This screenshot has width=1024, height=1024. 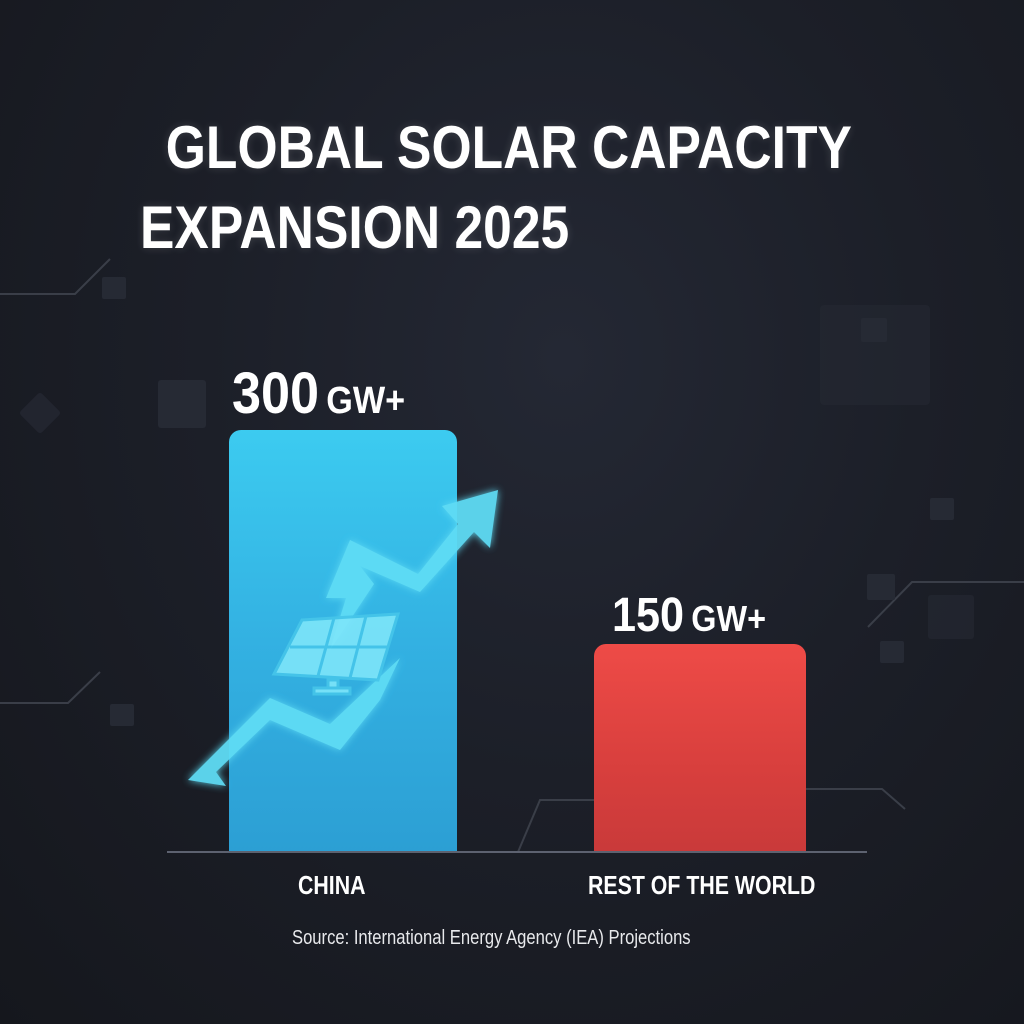 What do you see at coordinates (276, 393) in the screenshot?
I see `china-value-number: 300` at bounding box center [276, 393].